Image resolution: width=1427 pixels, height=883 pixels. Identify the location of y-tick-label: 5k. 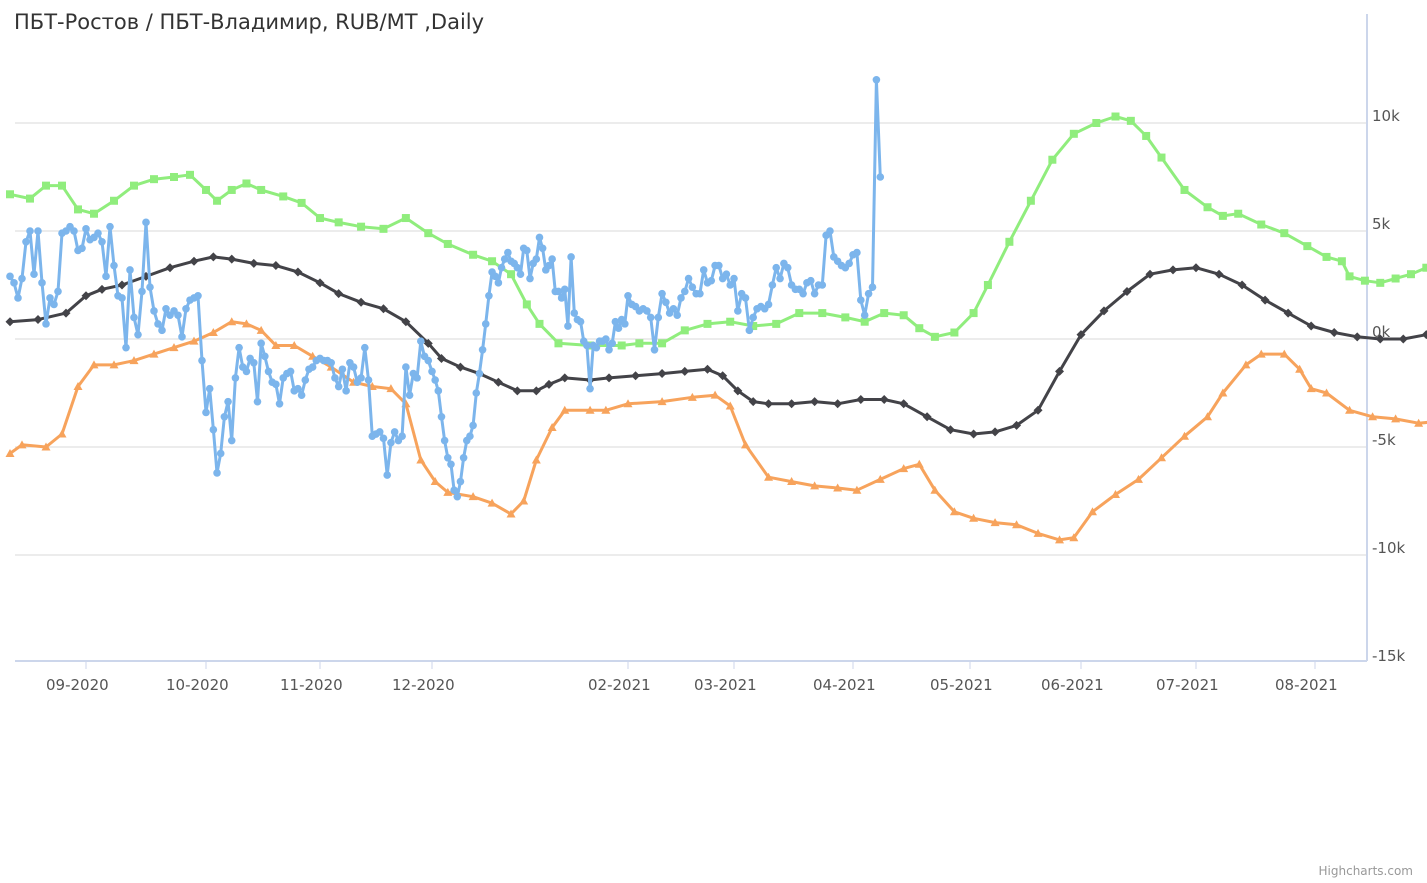
(1381, 224).